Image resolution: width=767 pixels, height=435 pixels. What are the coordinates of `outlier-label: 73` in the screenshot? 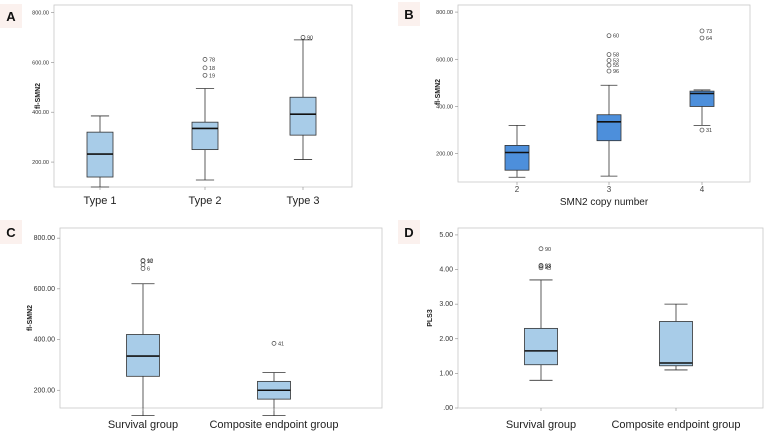 It's located at (709, 32).